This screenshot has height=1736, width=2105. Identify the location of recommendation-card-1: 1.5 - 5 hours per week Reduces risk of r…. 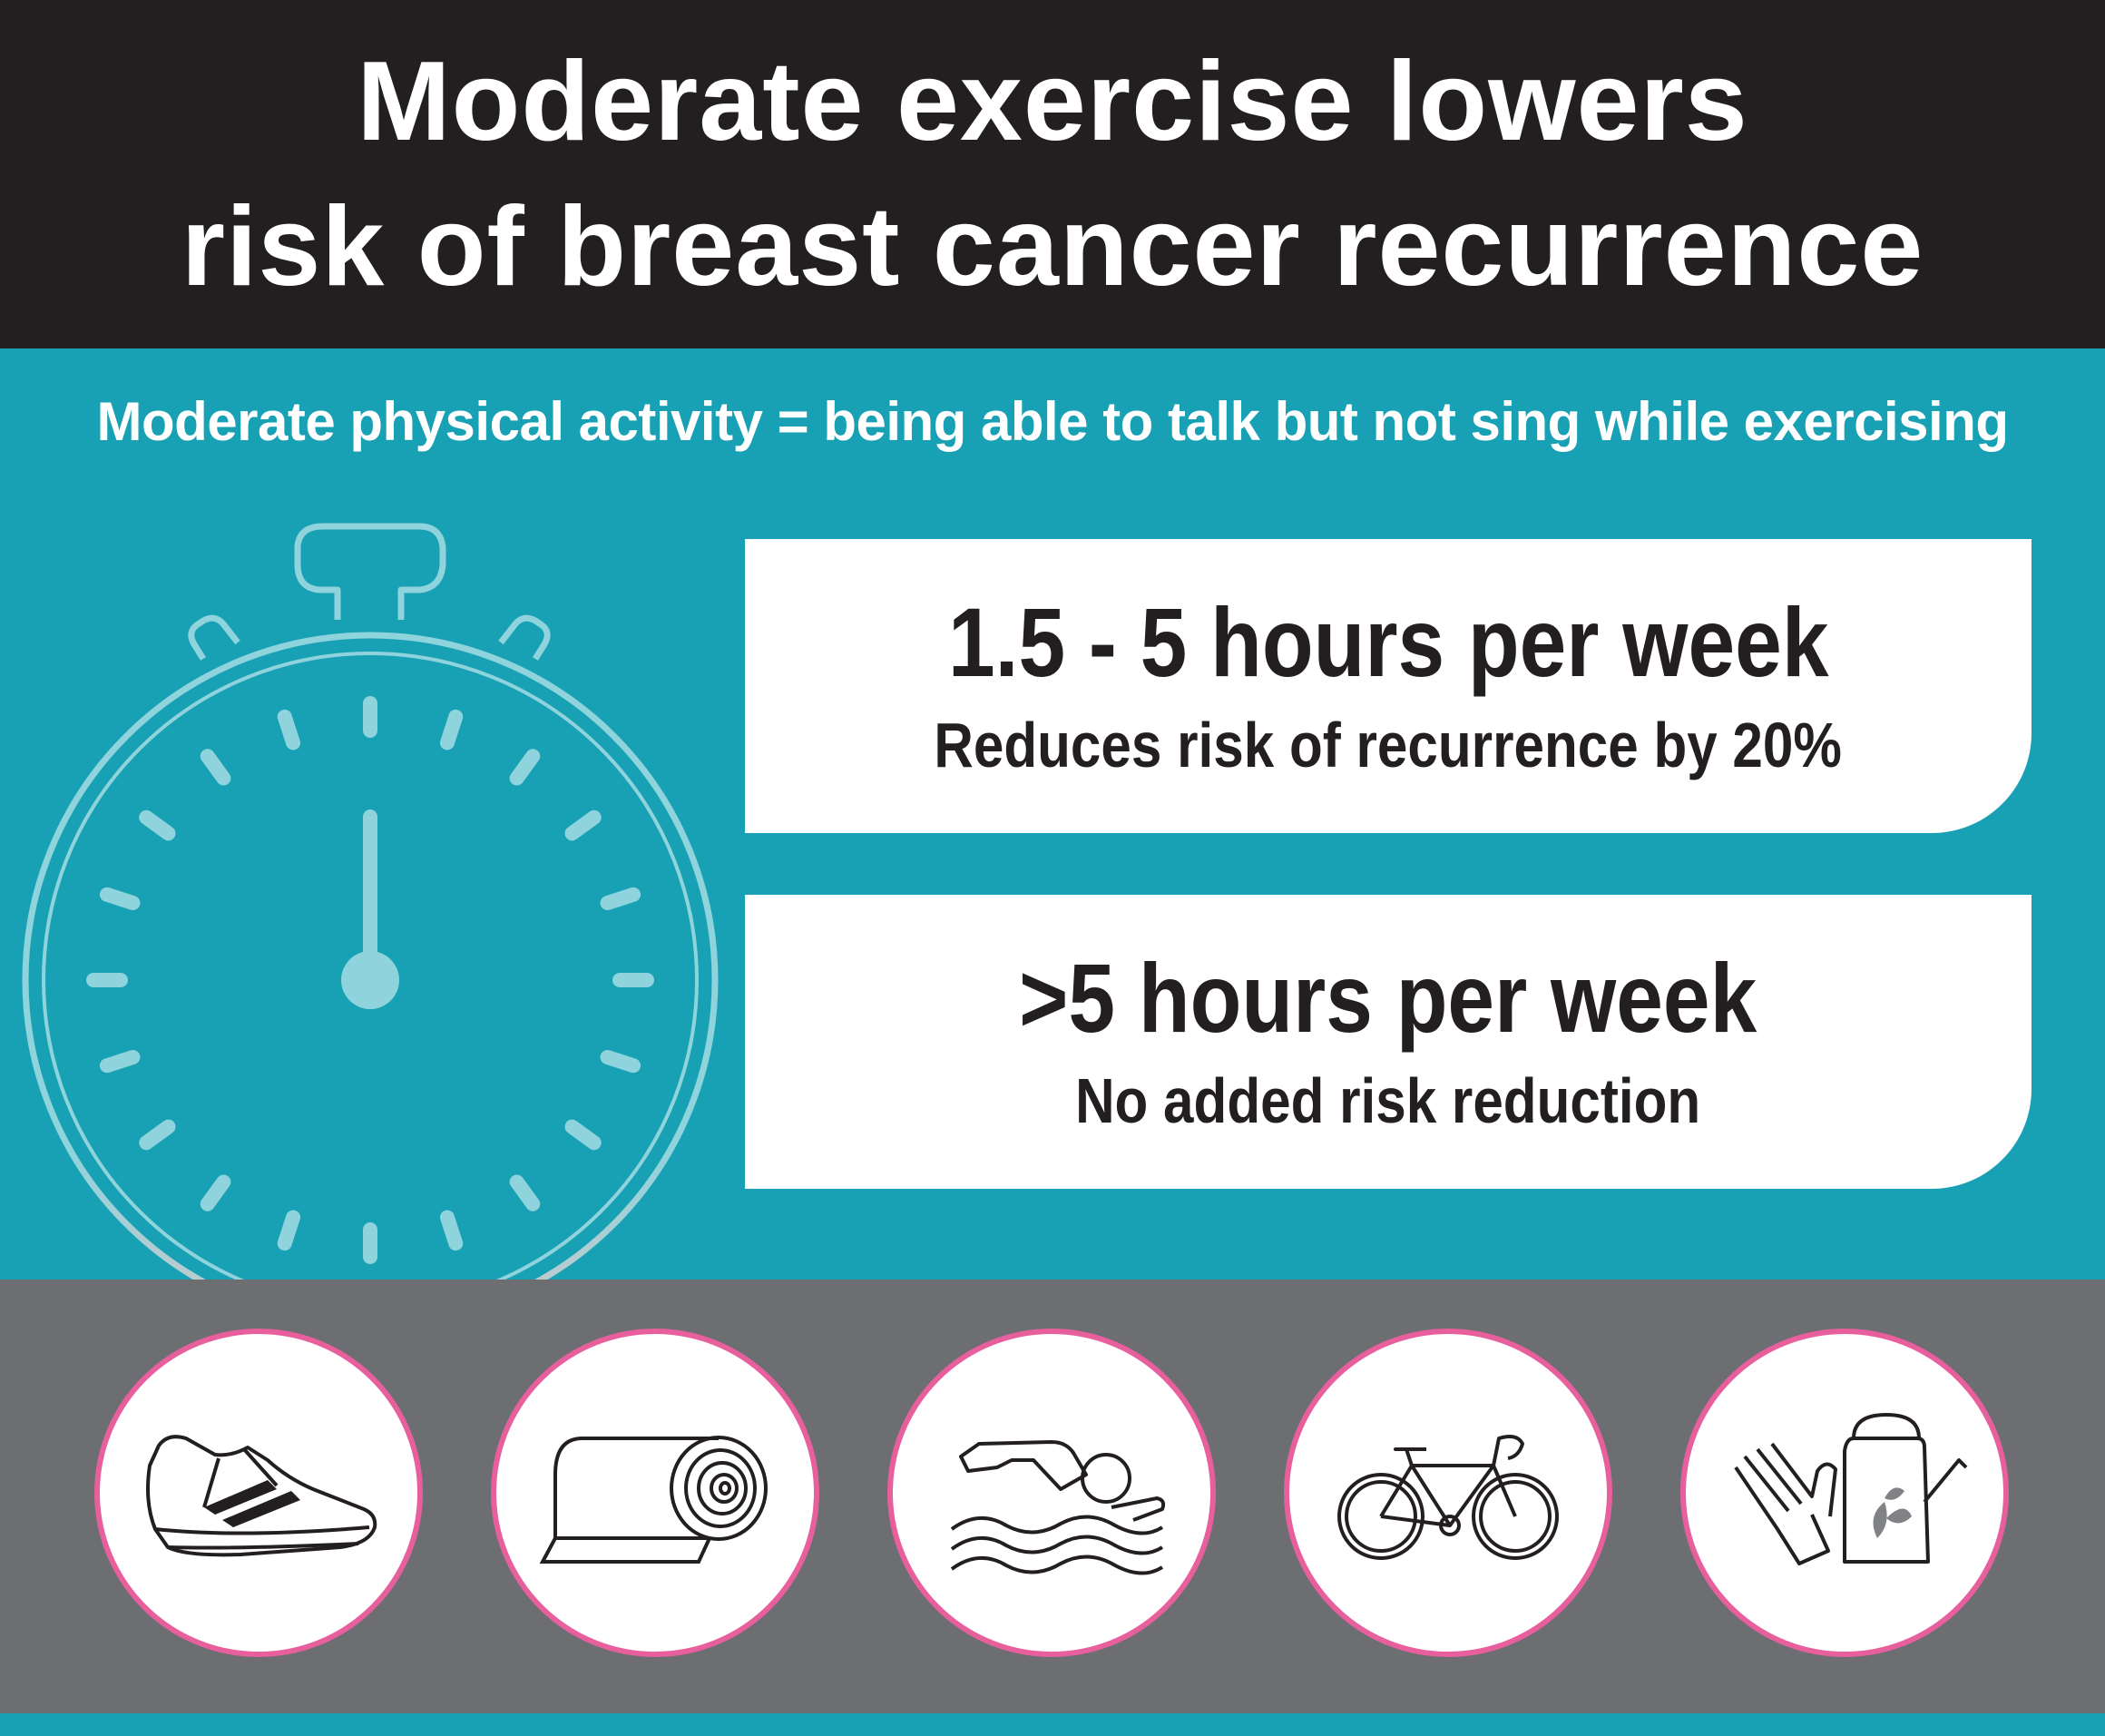
(1388, 686).